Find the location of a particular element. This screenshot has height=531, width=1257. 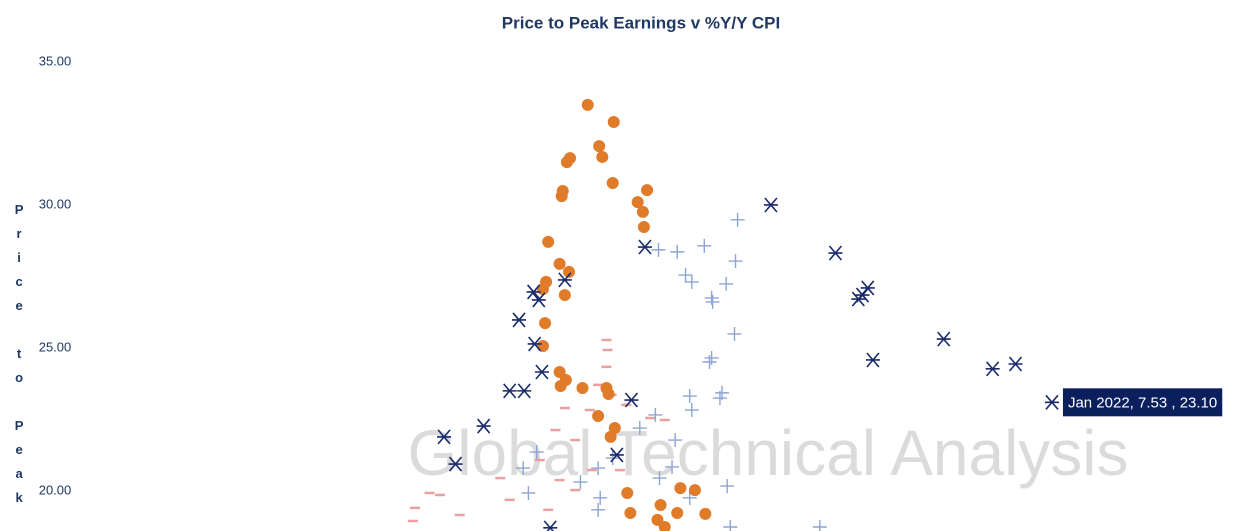

annotation-box is located at coordinates (1142, 402).